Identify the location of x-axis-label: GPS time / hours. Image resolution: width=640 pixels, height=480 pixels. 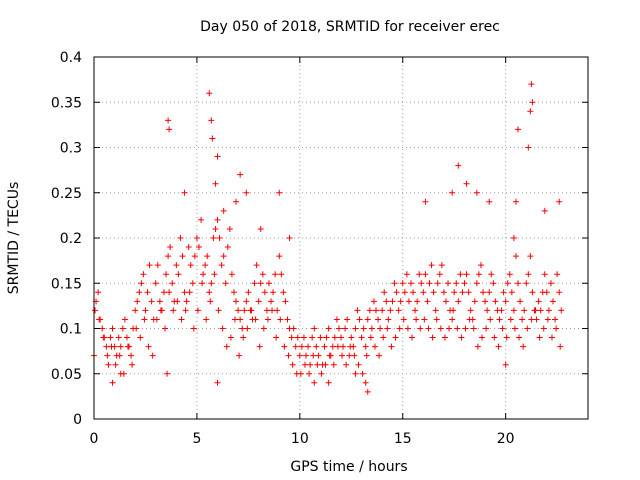
(348, 467).